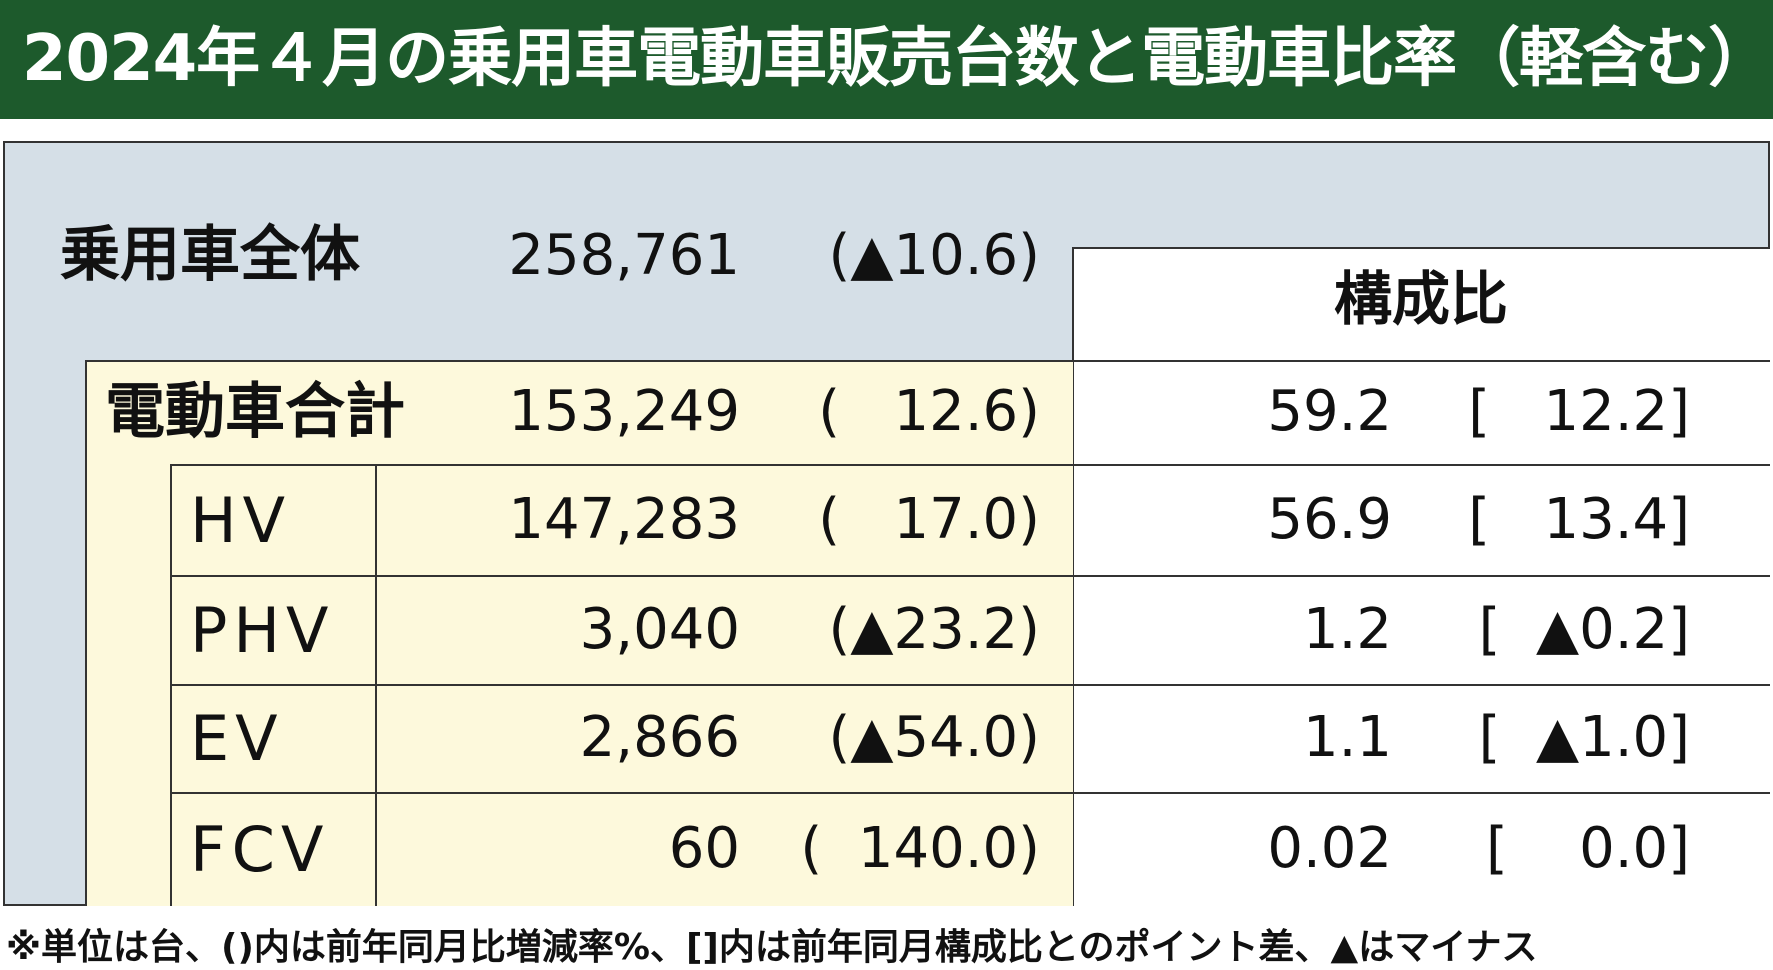  What do you see at coordinates (1588, 848) in the screenshot?
I see `row-diff: [ 0.0]` at bounding box center [1588, 848].